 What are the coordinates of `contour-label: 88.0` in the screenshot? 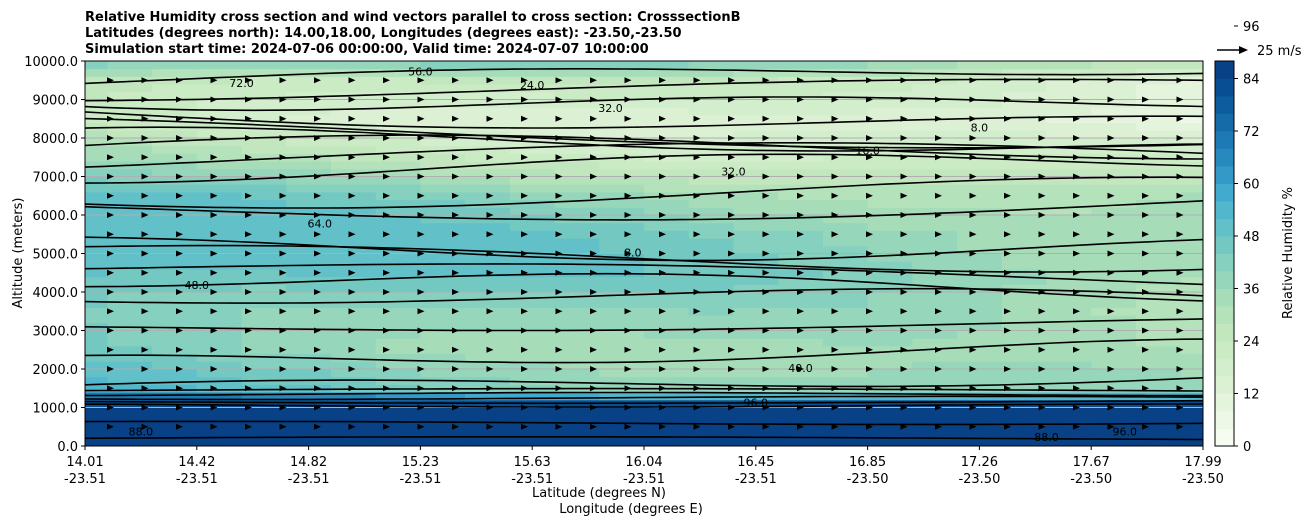 It's located at (141, 431).